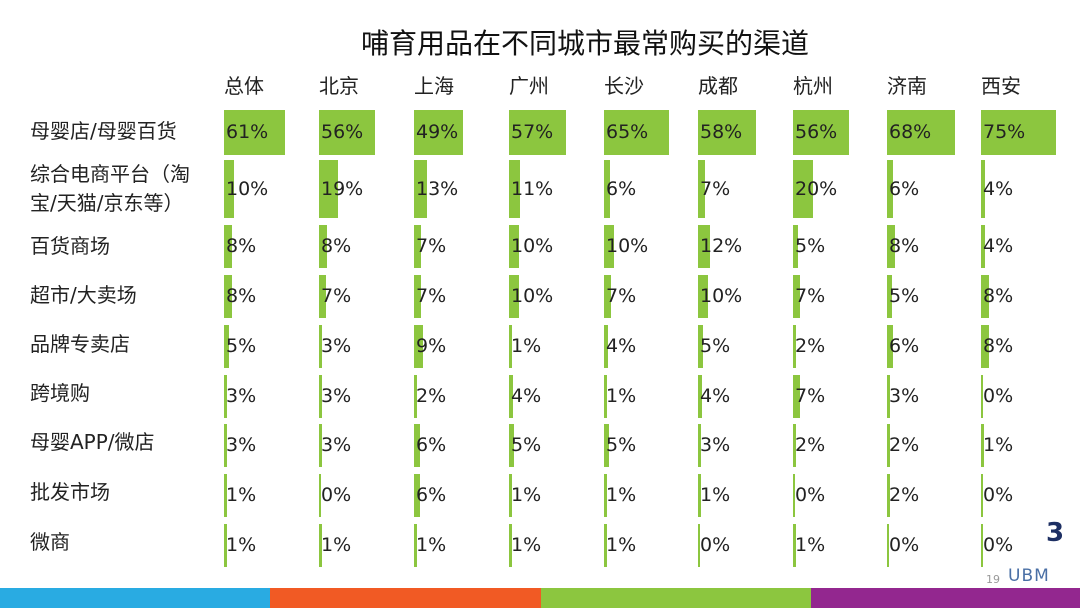 This screenshot has height=608, width=1080. I want to click on table-cell: 19%, so click(366, 189).